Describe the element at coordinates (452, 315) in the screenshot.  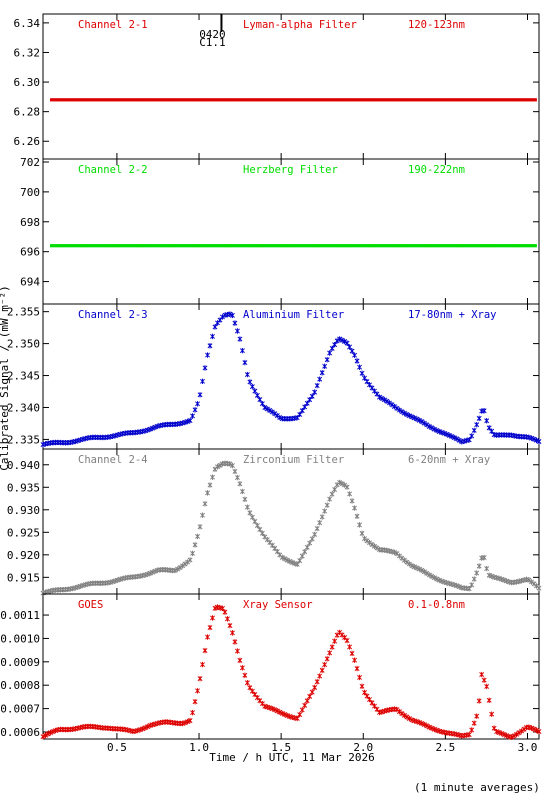
I see `panel-band-label: 17-80nm + Xray` at that location.